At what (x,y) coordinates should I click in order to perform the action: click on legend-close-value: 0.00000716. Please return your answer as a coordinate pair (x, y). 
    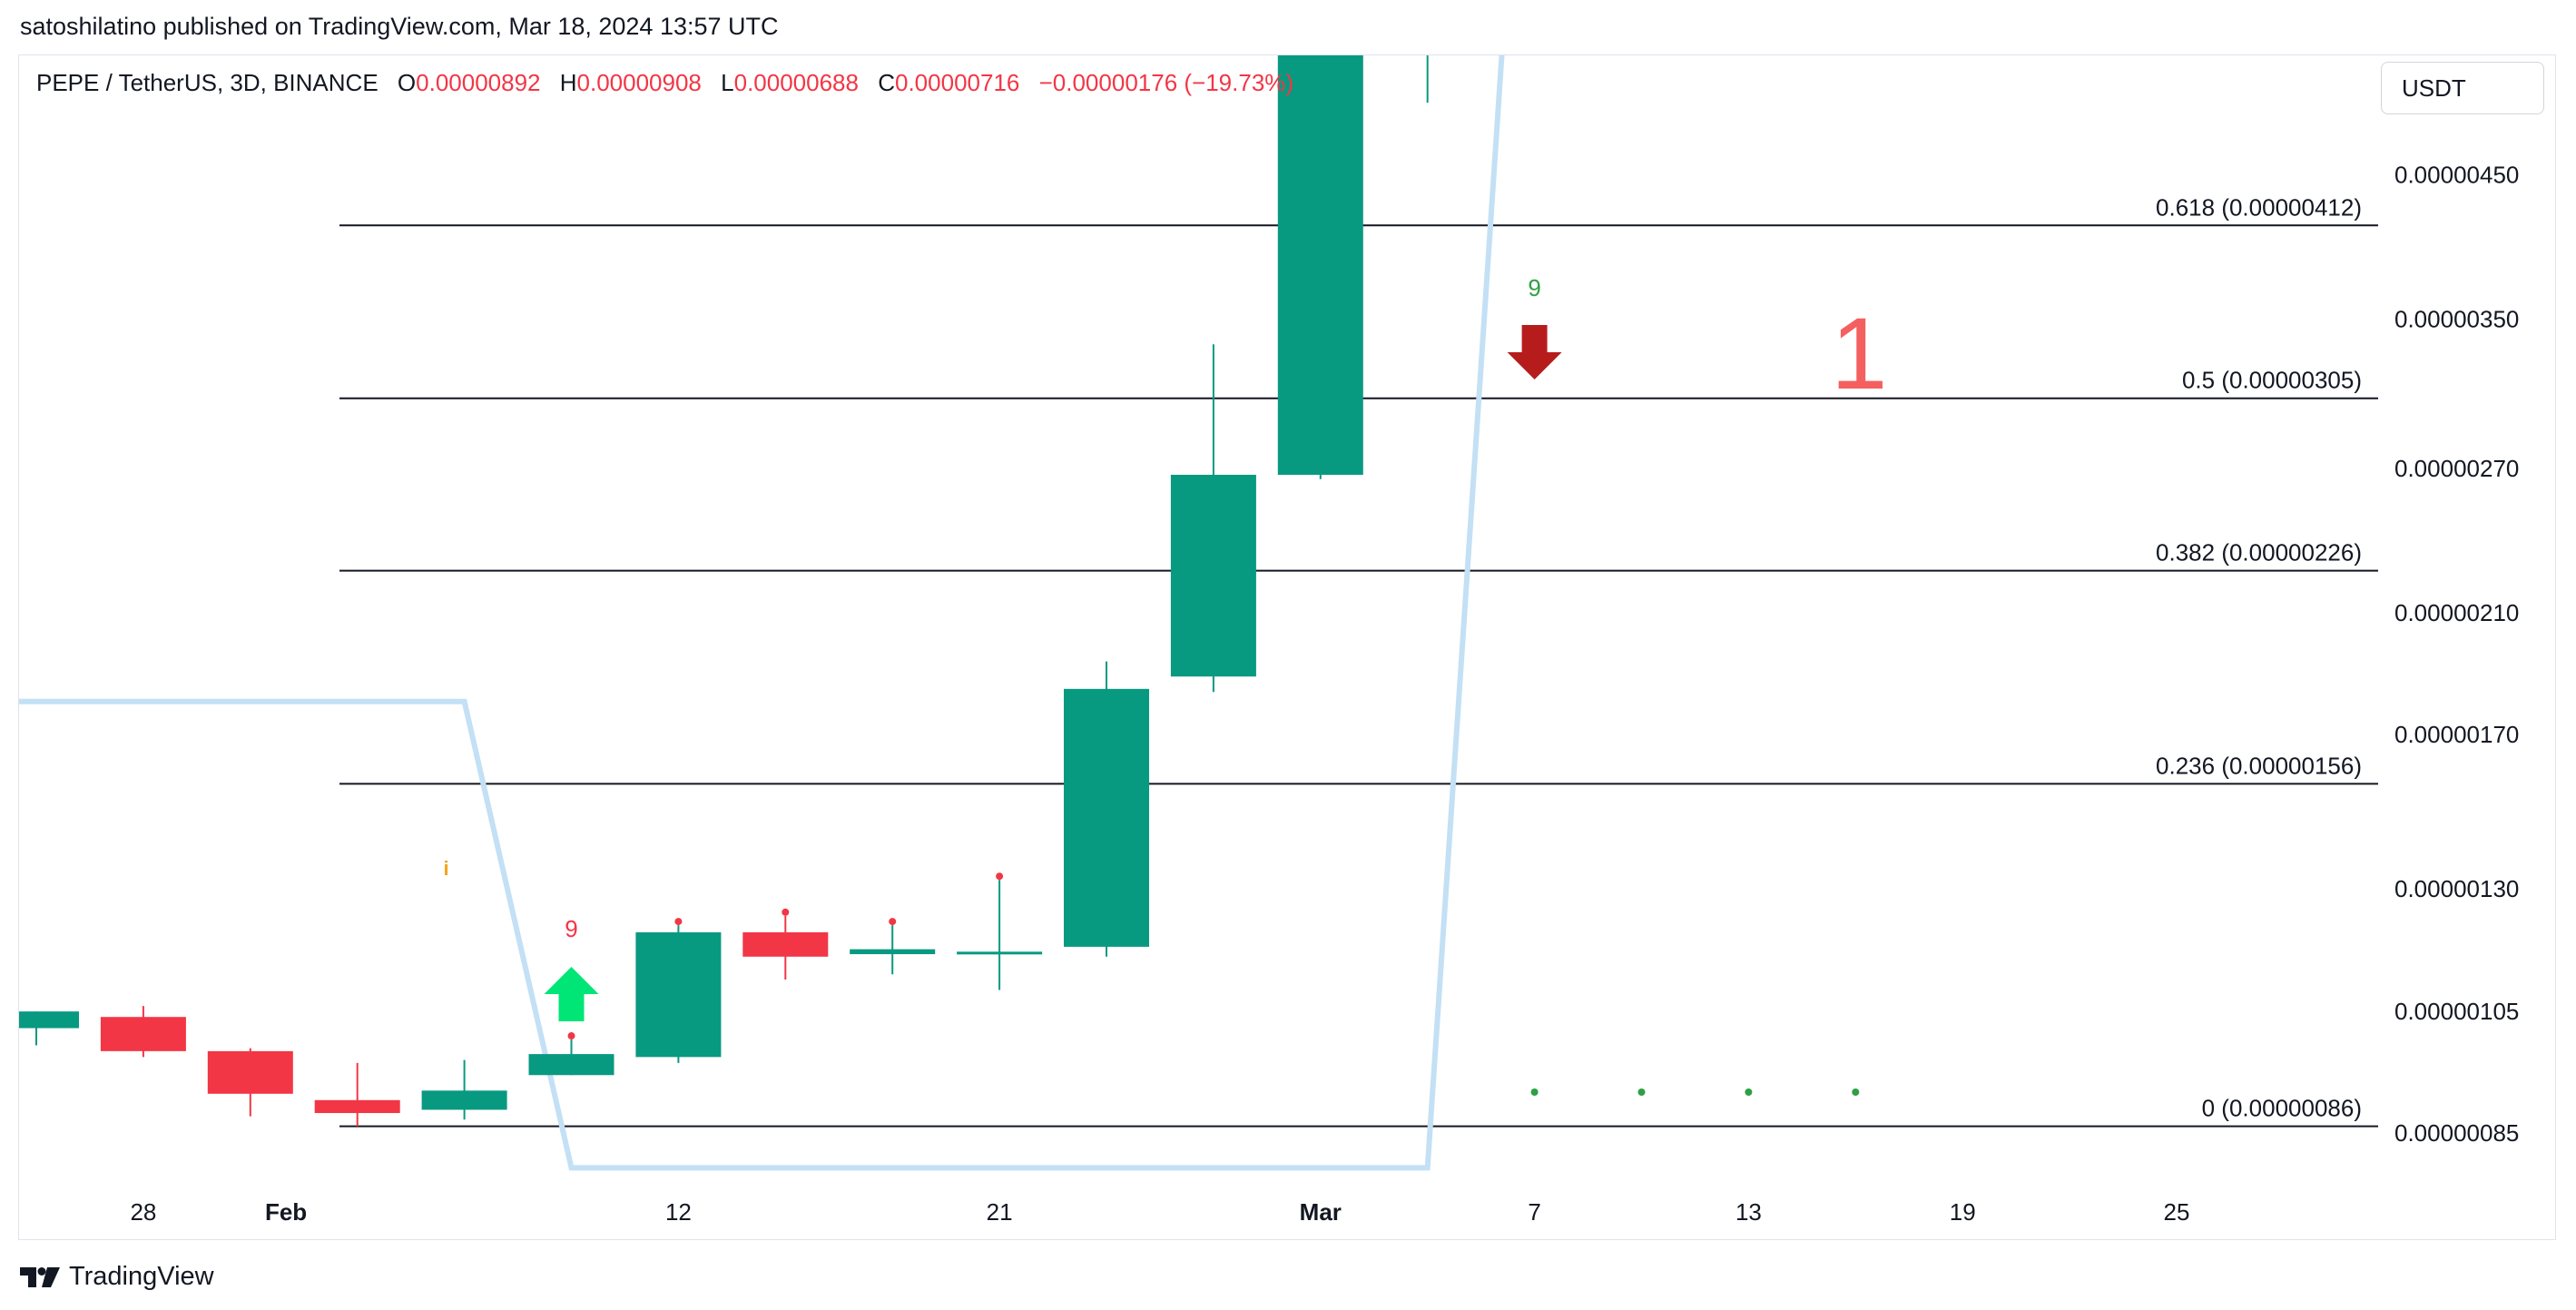
    Looking at the image, I should click on (957, 82).